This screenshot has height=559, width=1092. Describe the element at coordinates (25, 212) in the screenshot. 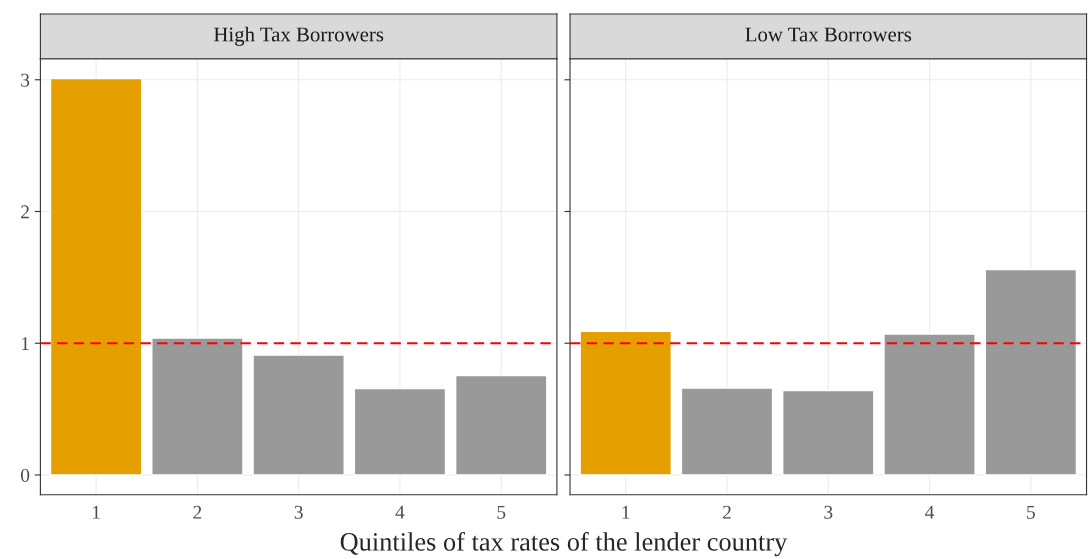

I see `y-tick-label: 2` at that location.